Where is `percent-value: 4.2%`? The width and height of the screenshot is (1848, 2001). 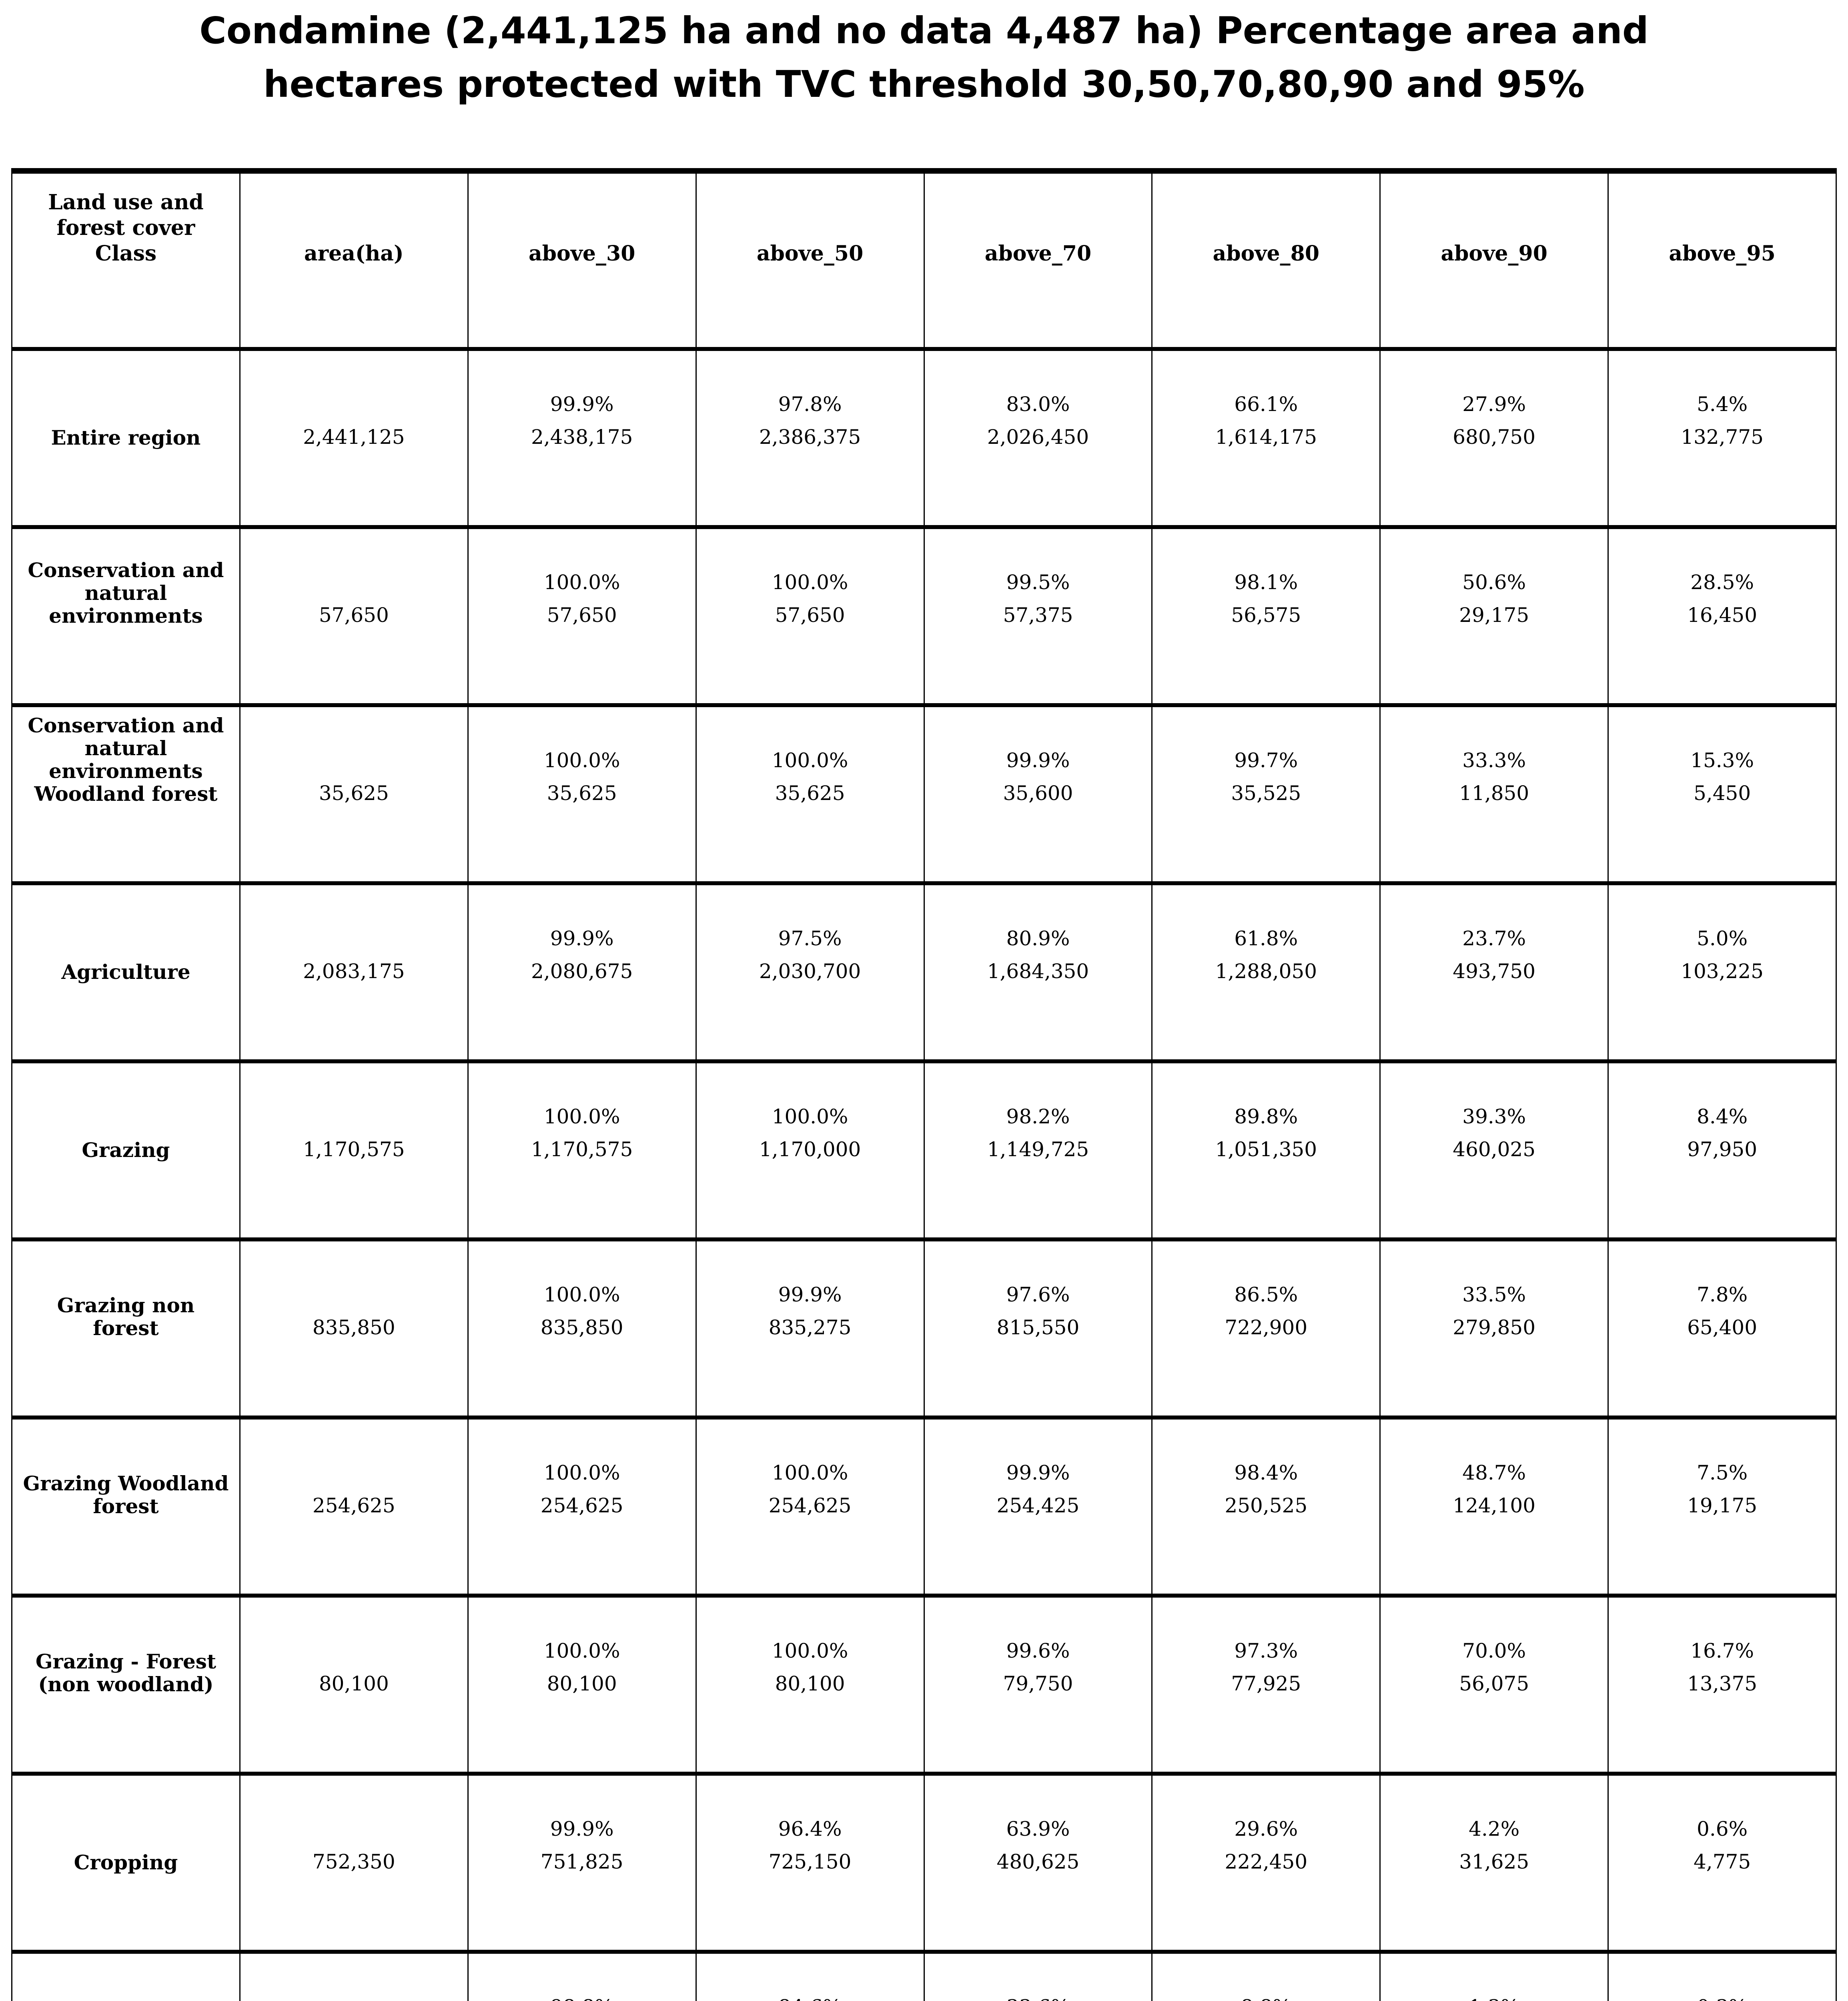
percent-value: 4.2% is located at coordinates (1494, 1829).